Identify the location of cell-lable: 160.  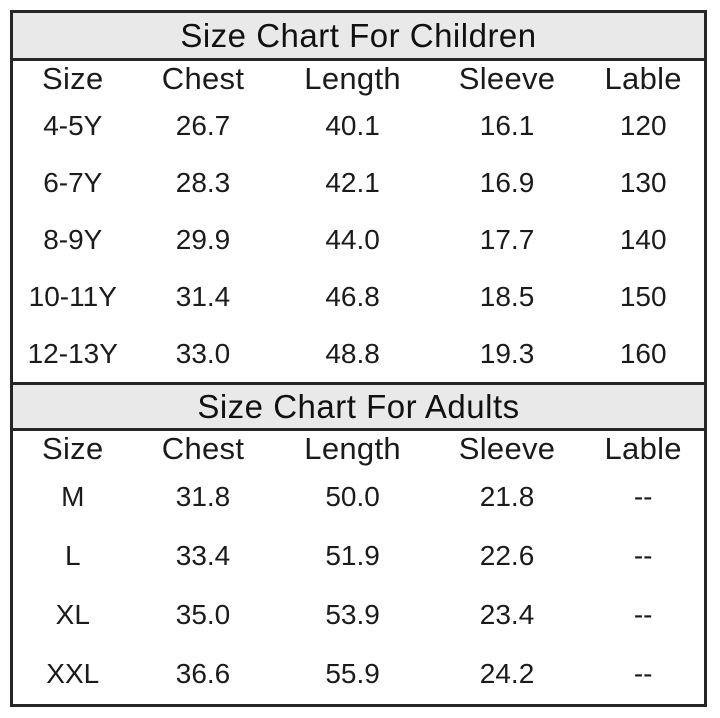
(643, 353).